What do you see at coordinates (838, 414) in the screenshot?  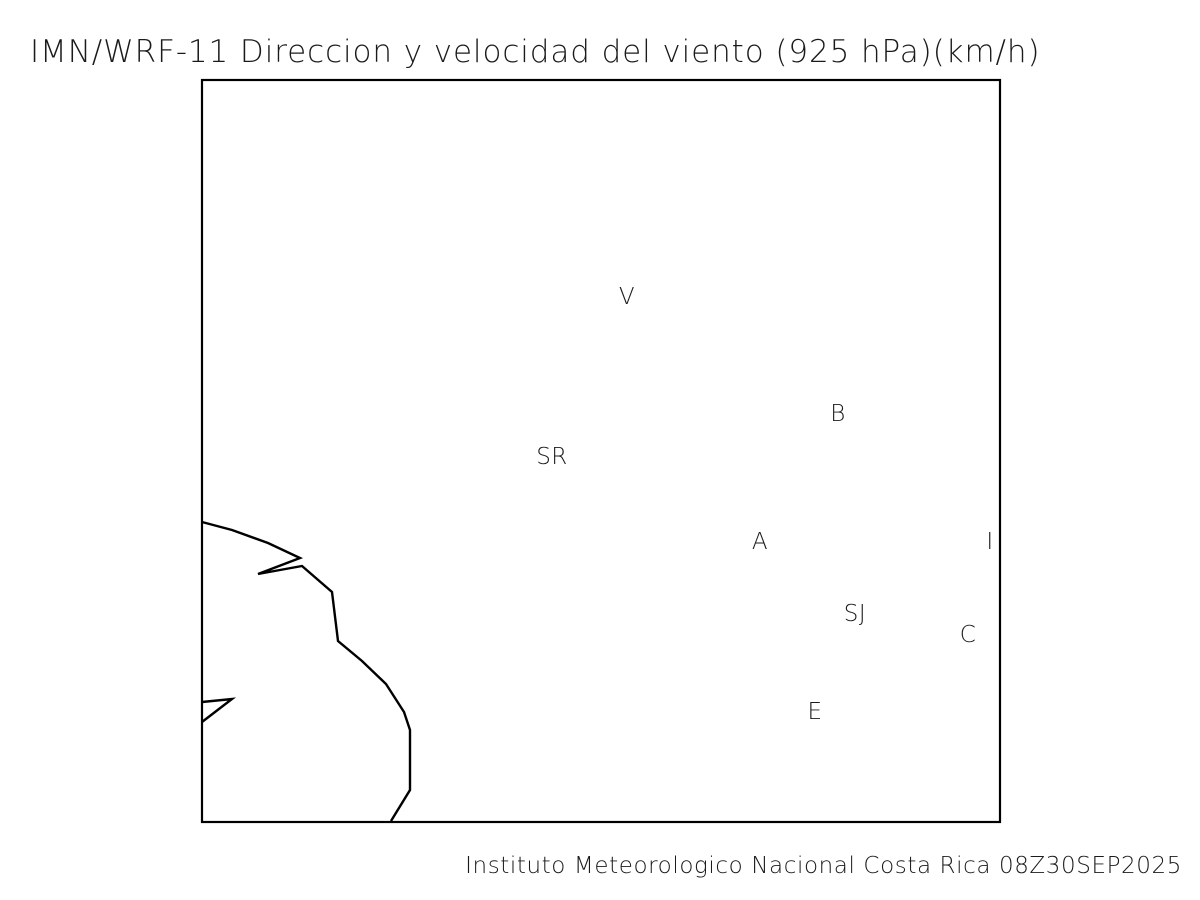 I see `station-label-b: B` at bounding box center [838, 414].